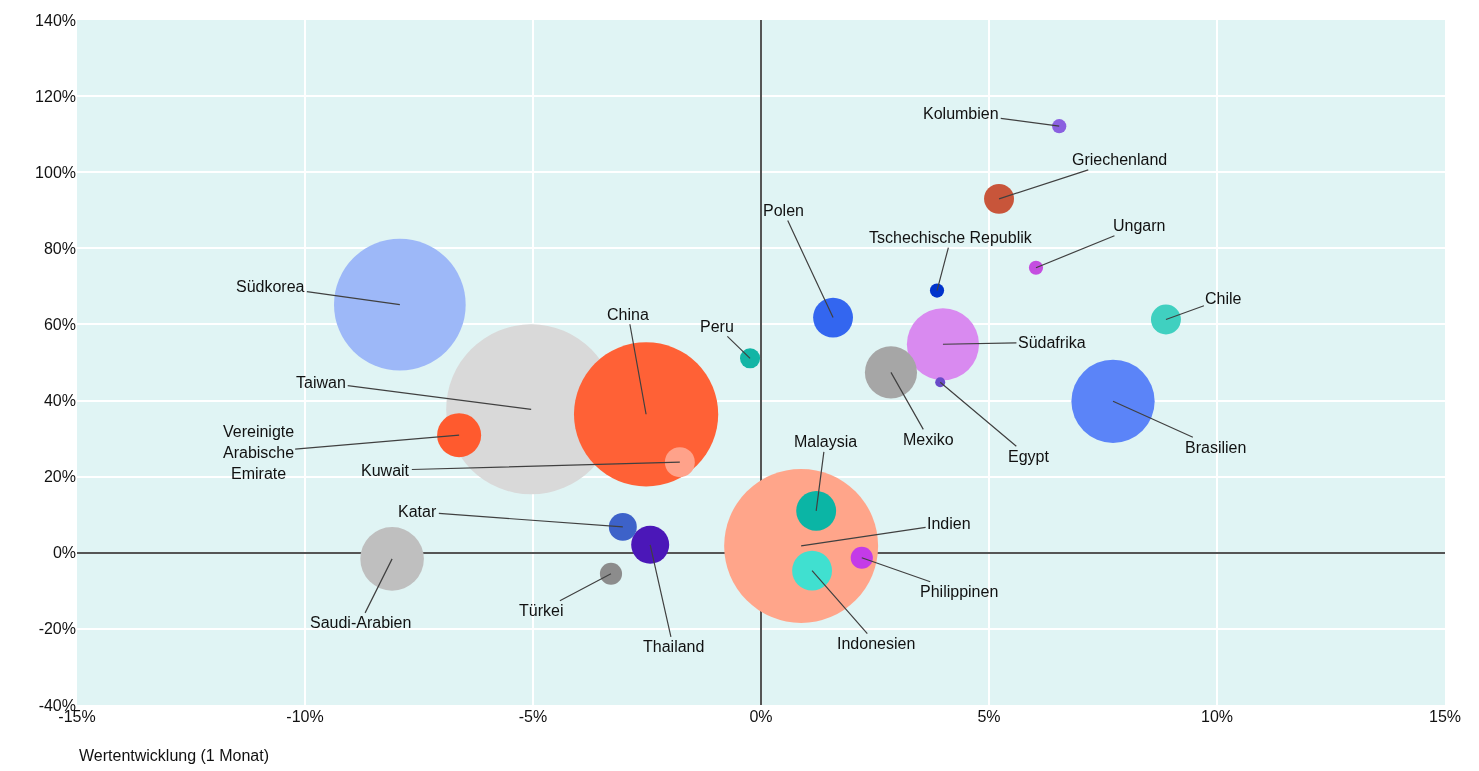 This screenshot has width=1479, height=771. What do you see at coordinates (1029, 456) in the screenshot?
I see `text: Egypt` at bounding box center [1029, 456].